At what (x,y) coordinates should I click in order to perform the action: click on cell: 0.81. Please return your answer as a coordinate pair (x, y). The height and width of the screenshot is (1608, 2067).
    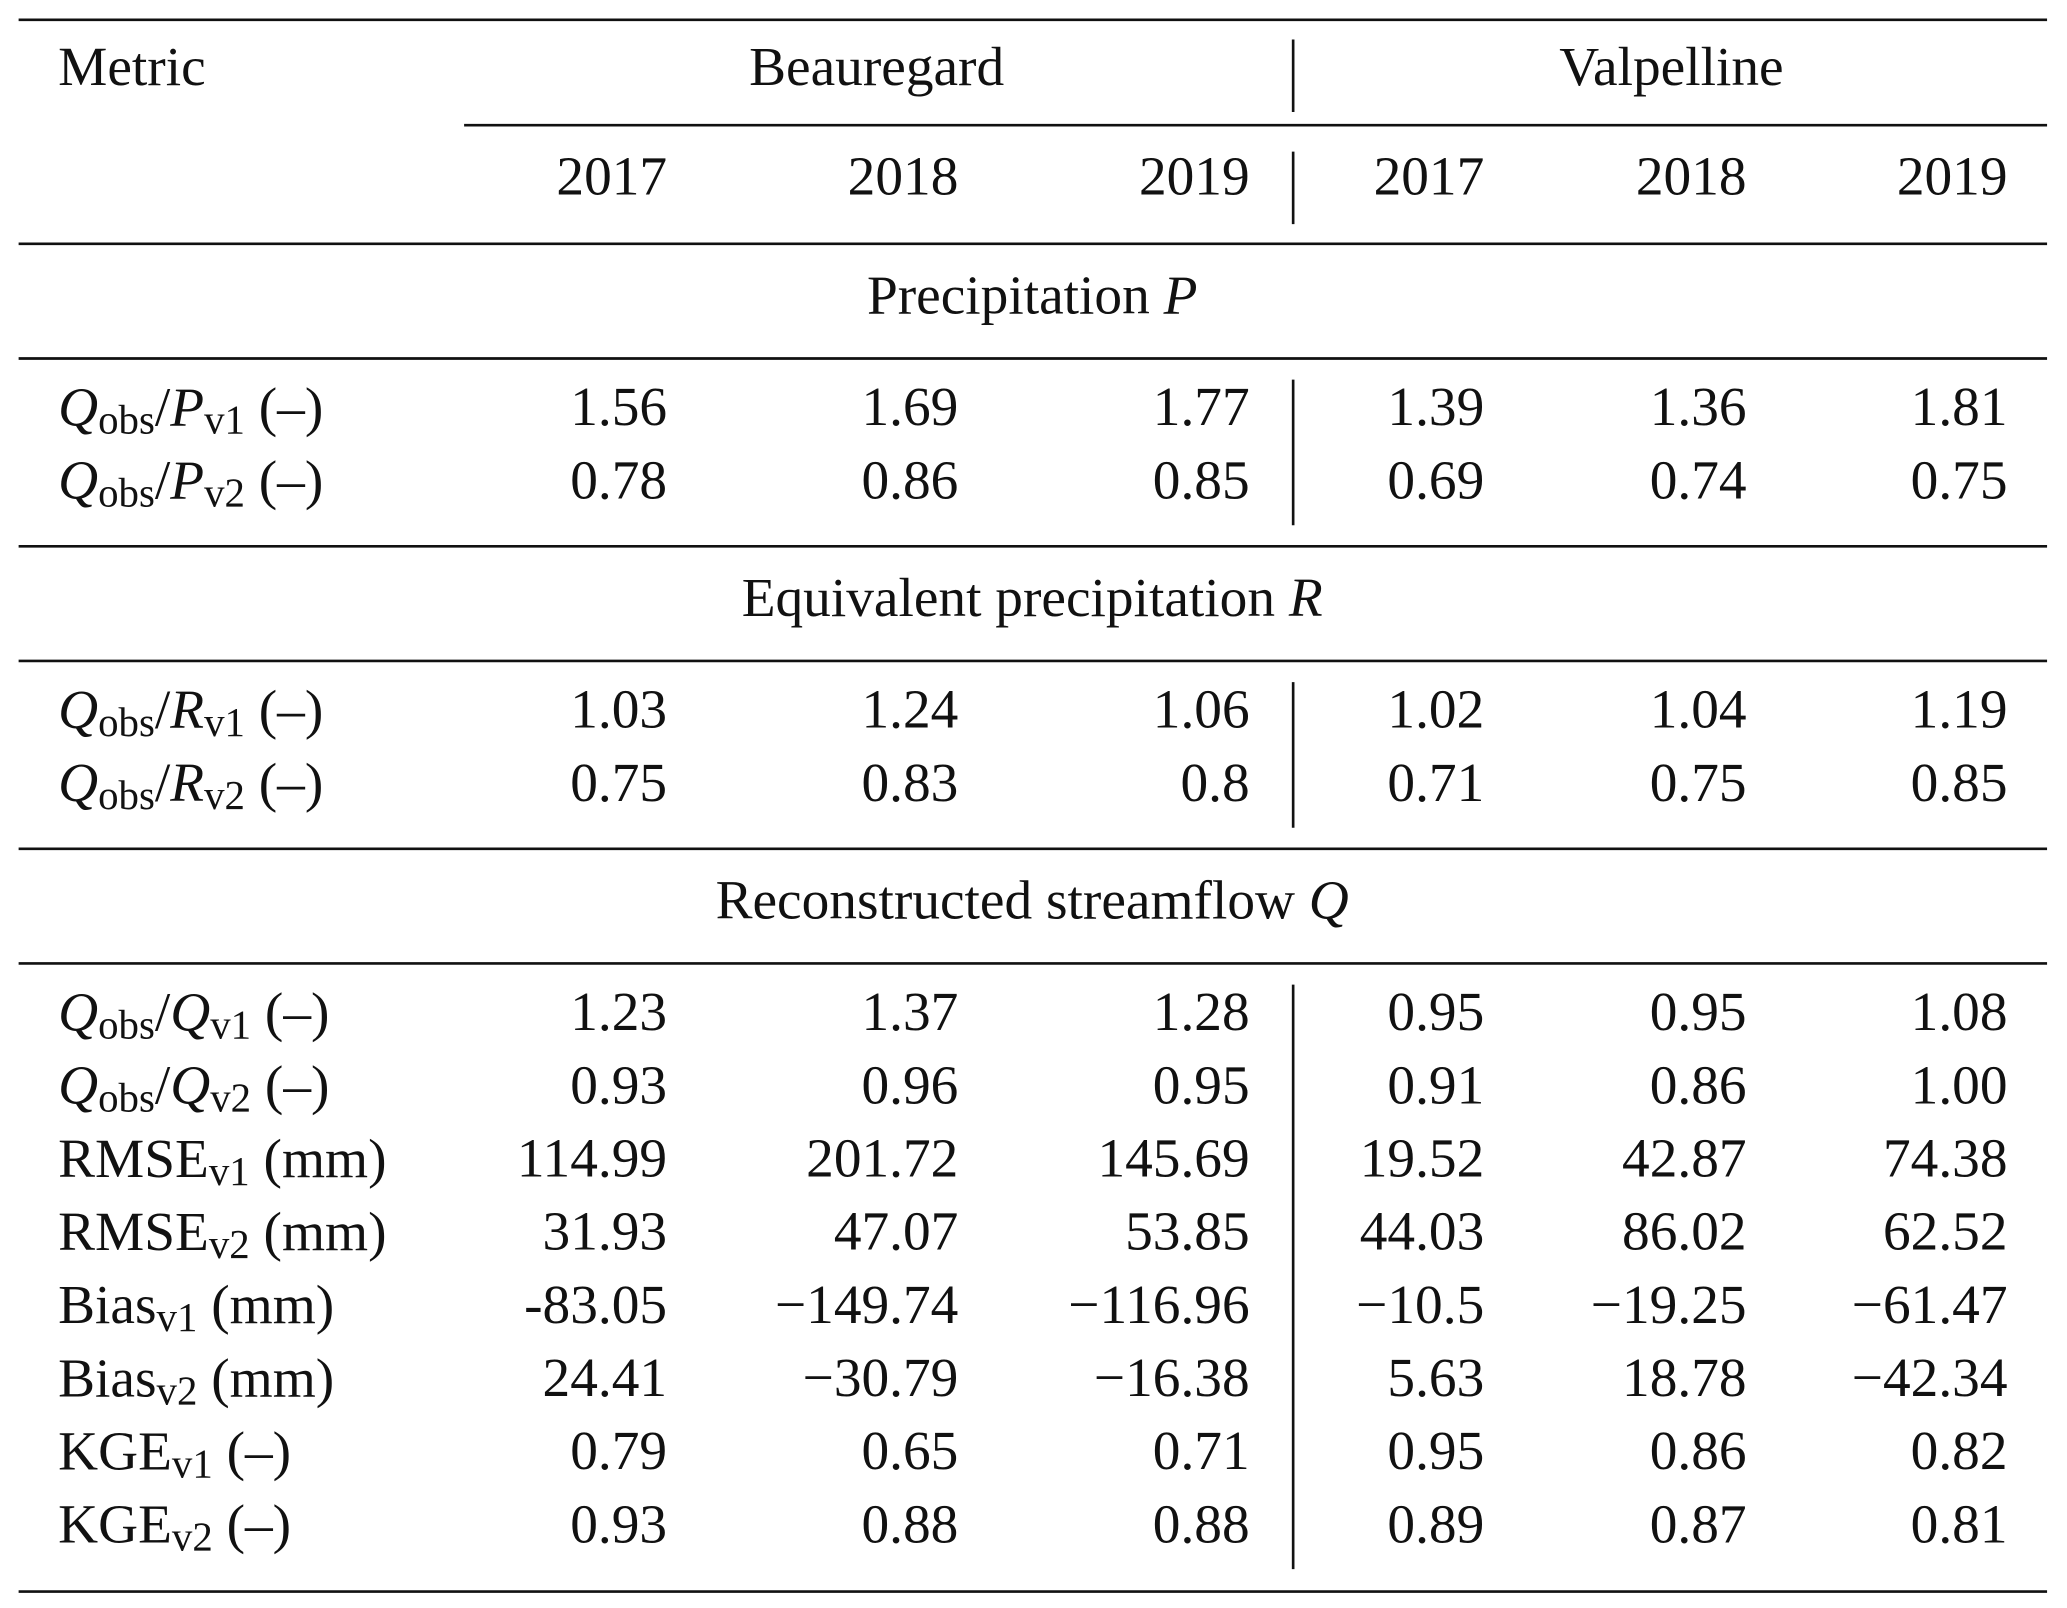
    Looking at the image, I should click on (1959, 1523).